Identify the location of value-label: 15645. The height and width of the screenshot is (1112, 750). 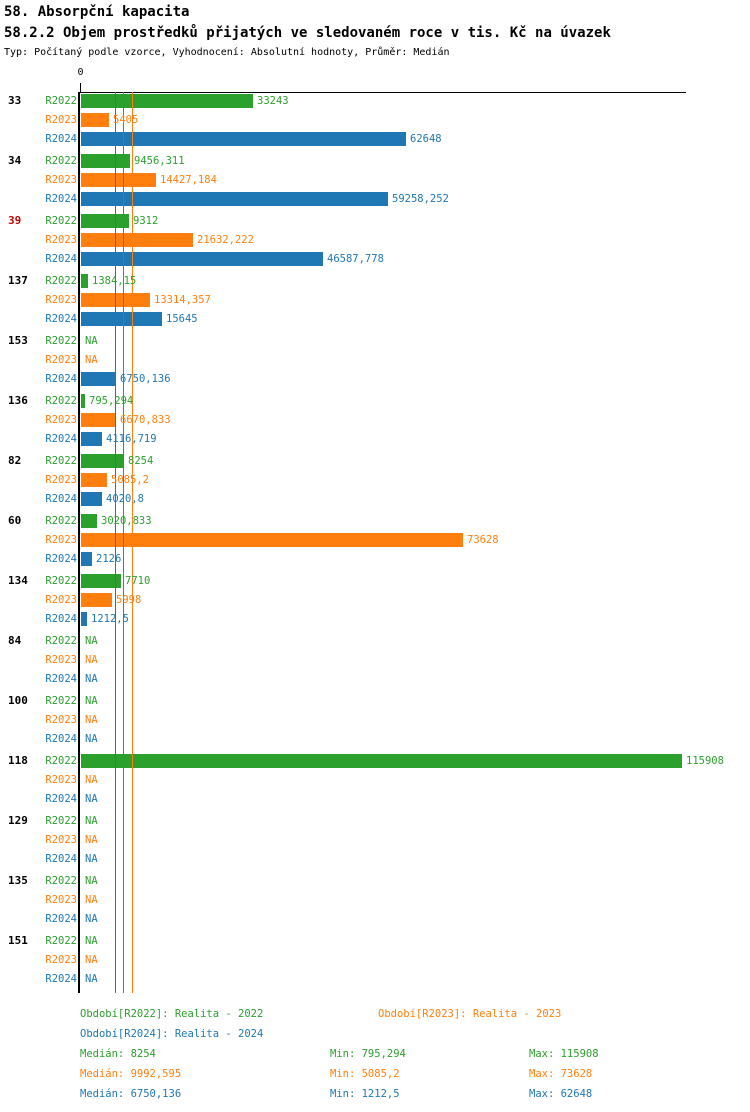
(182, 319).